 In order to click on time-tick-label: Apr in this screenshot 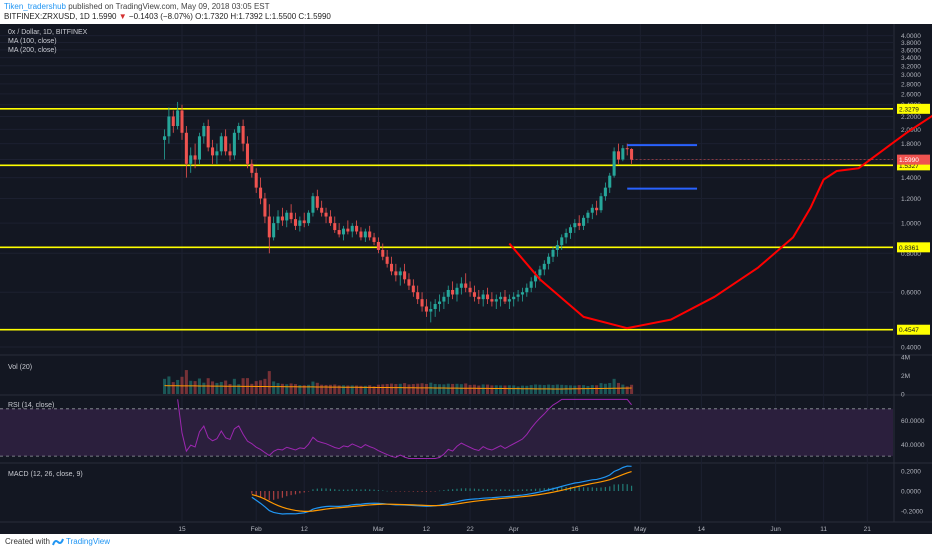, I will do `click(514, 529)`.